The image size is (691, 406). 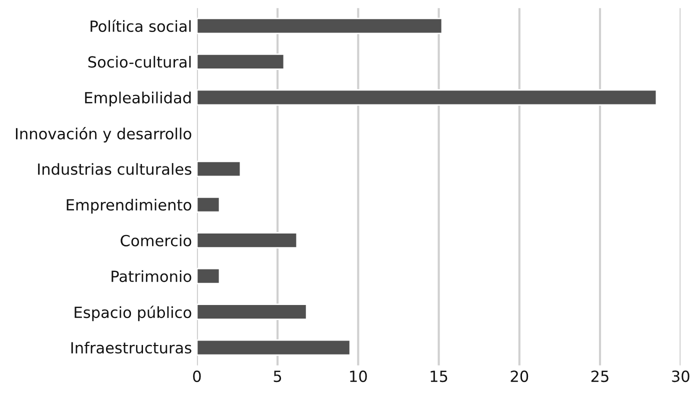 What do you see at coordinates (599, 376) in the screenshot?
I see `x-tick-label: 25` at bounding box center [599, 376].